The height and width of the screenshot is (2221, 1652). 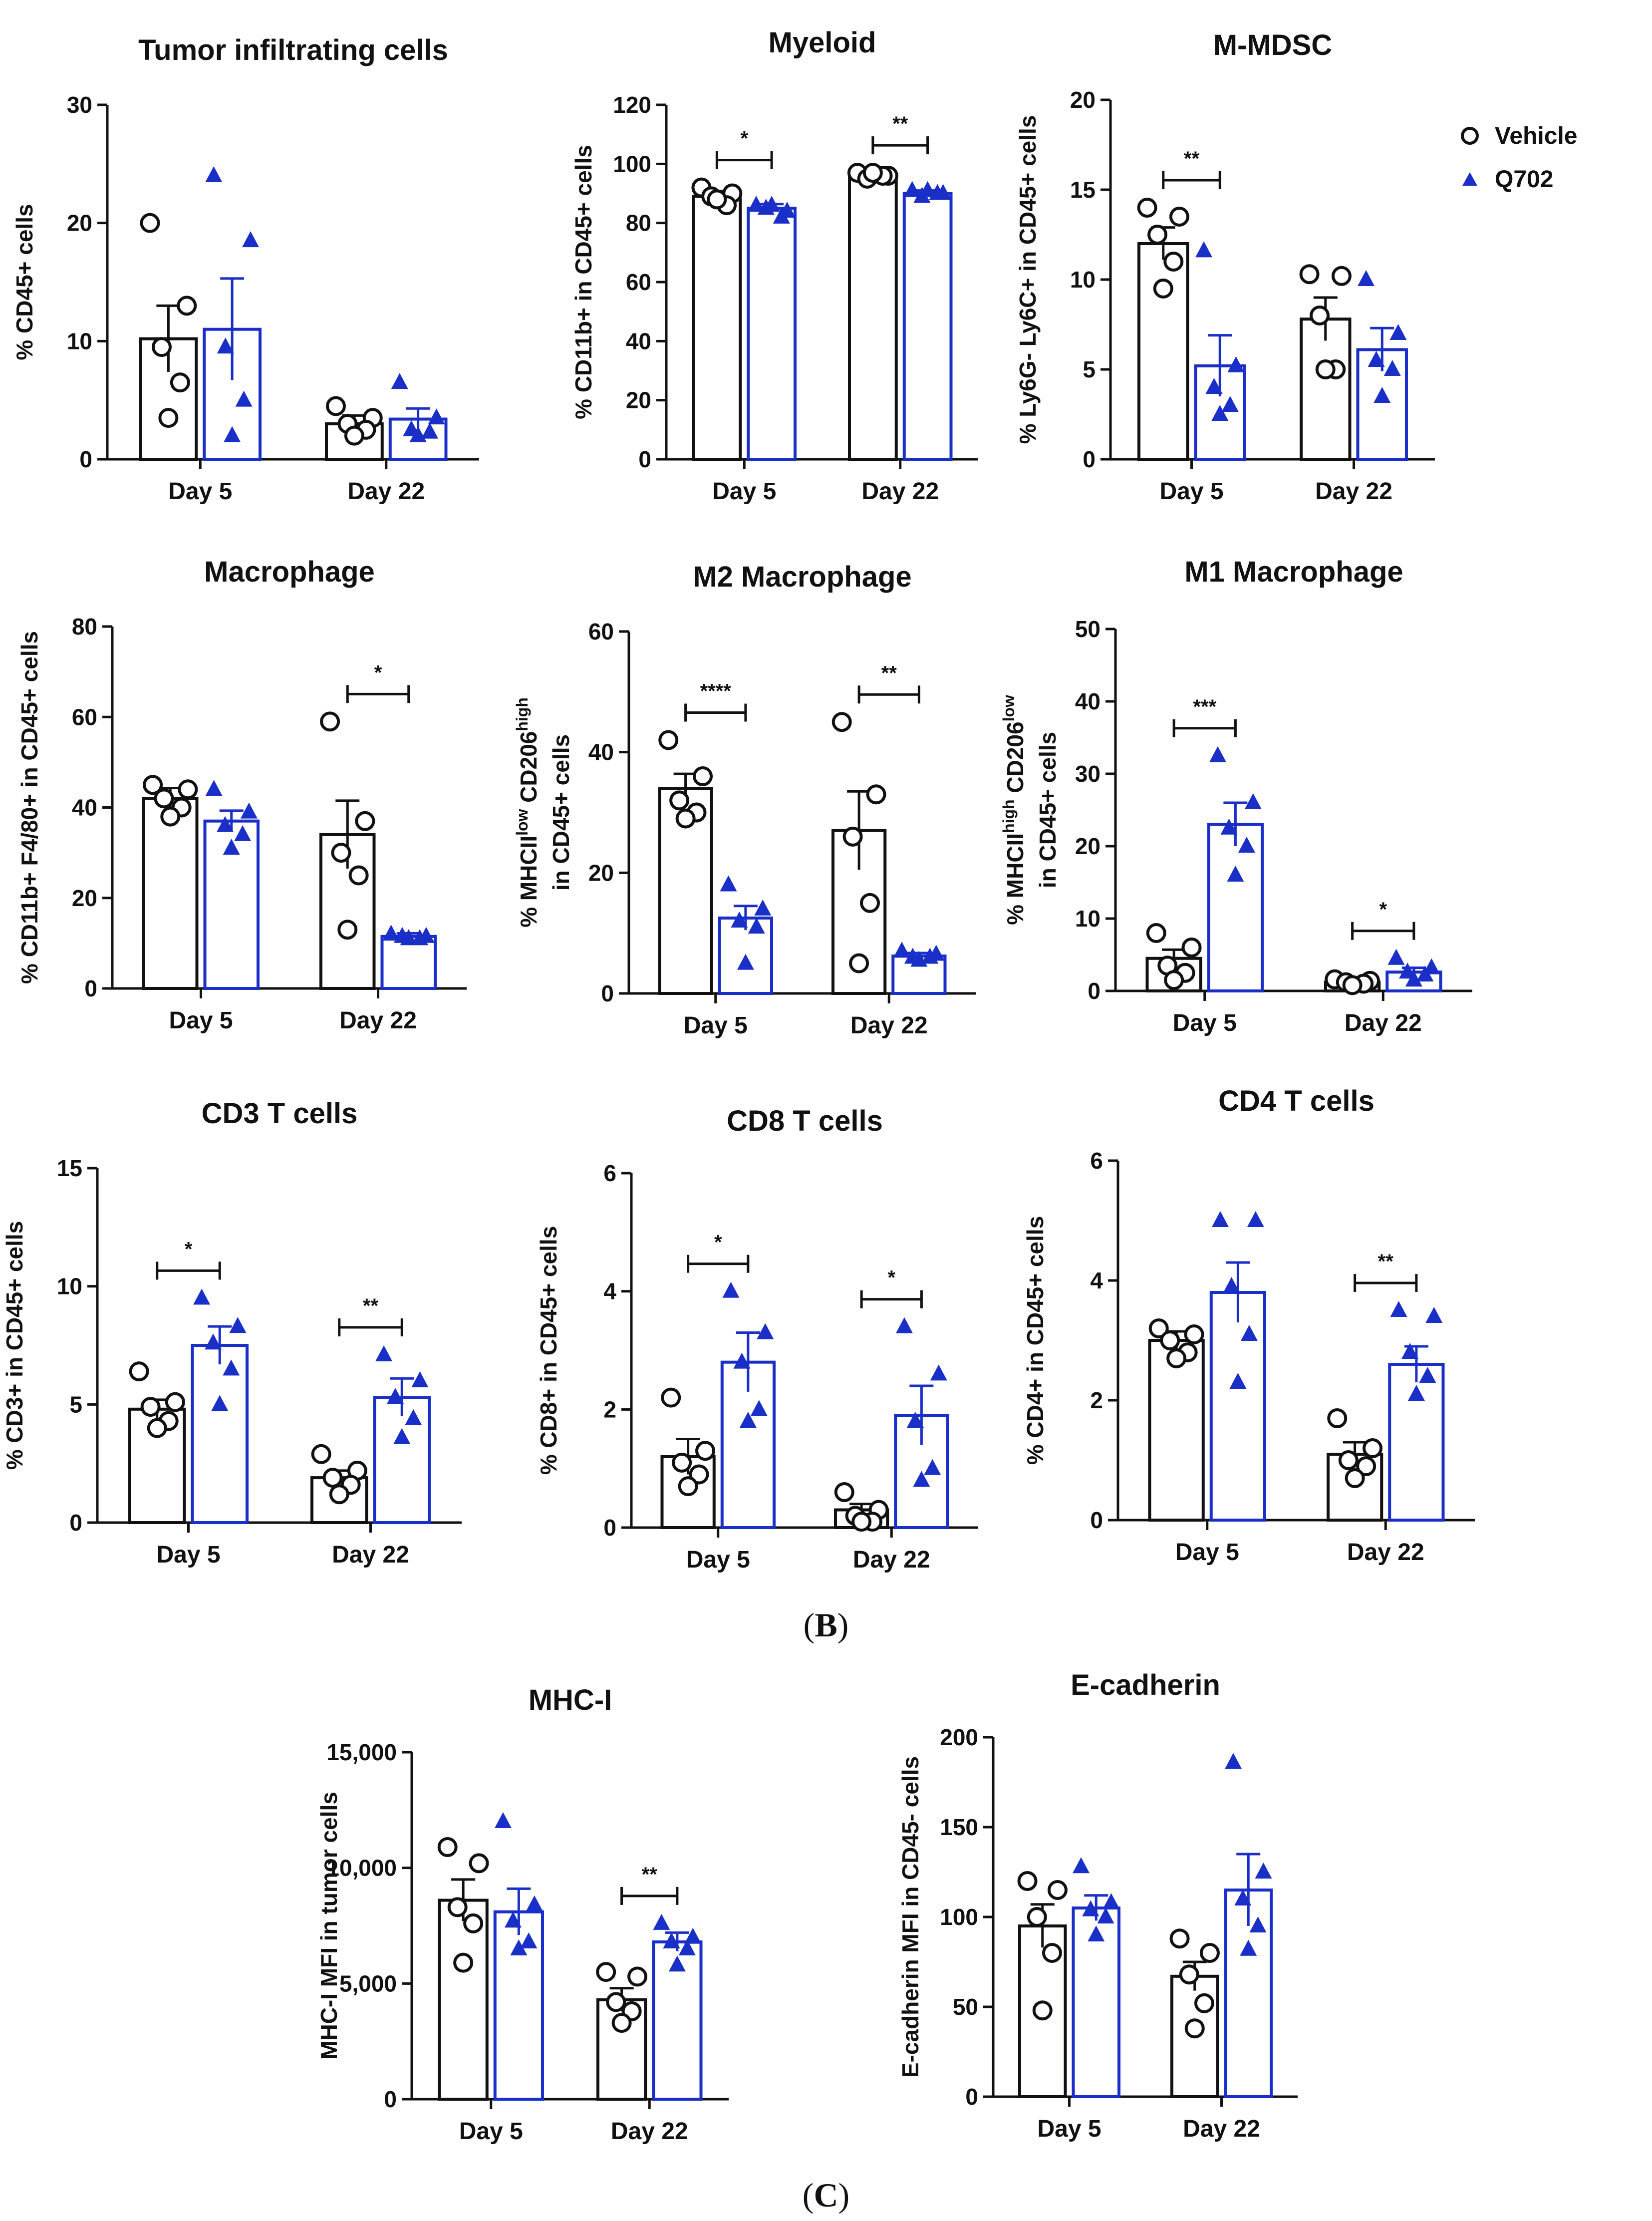 I want to click on y-tick-label: 4, so click(x=1096, y=1280).